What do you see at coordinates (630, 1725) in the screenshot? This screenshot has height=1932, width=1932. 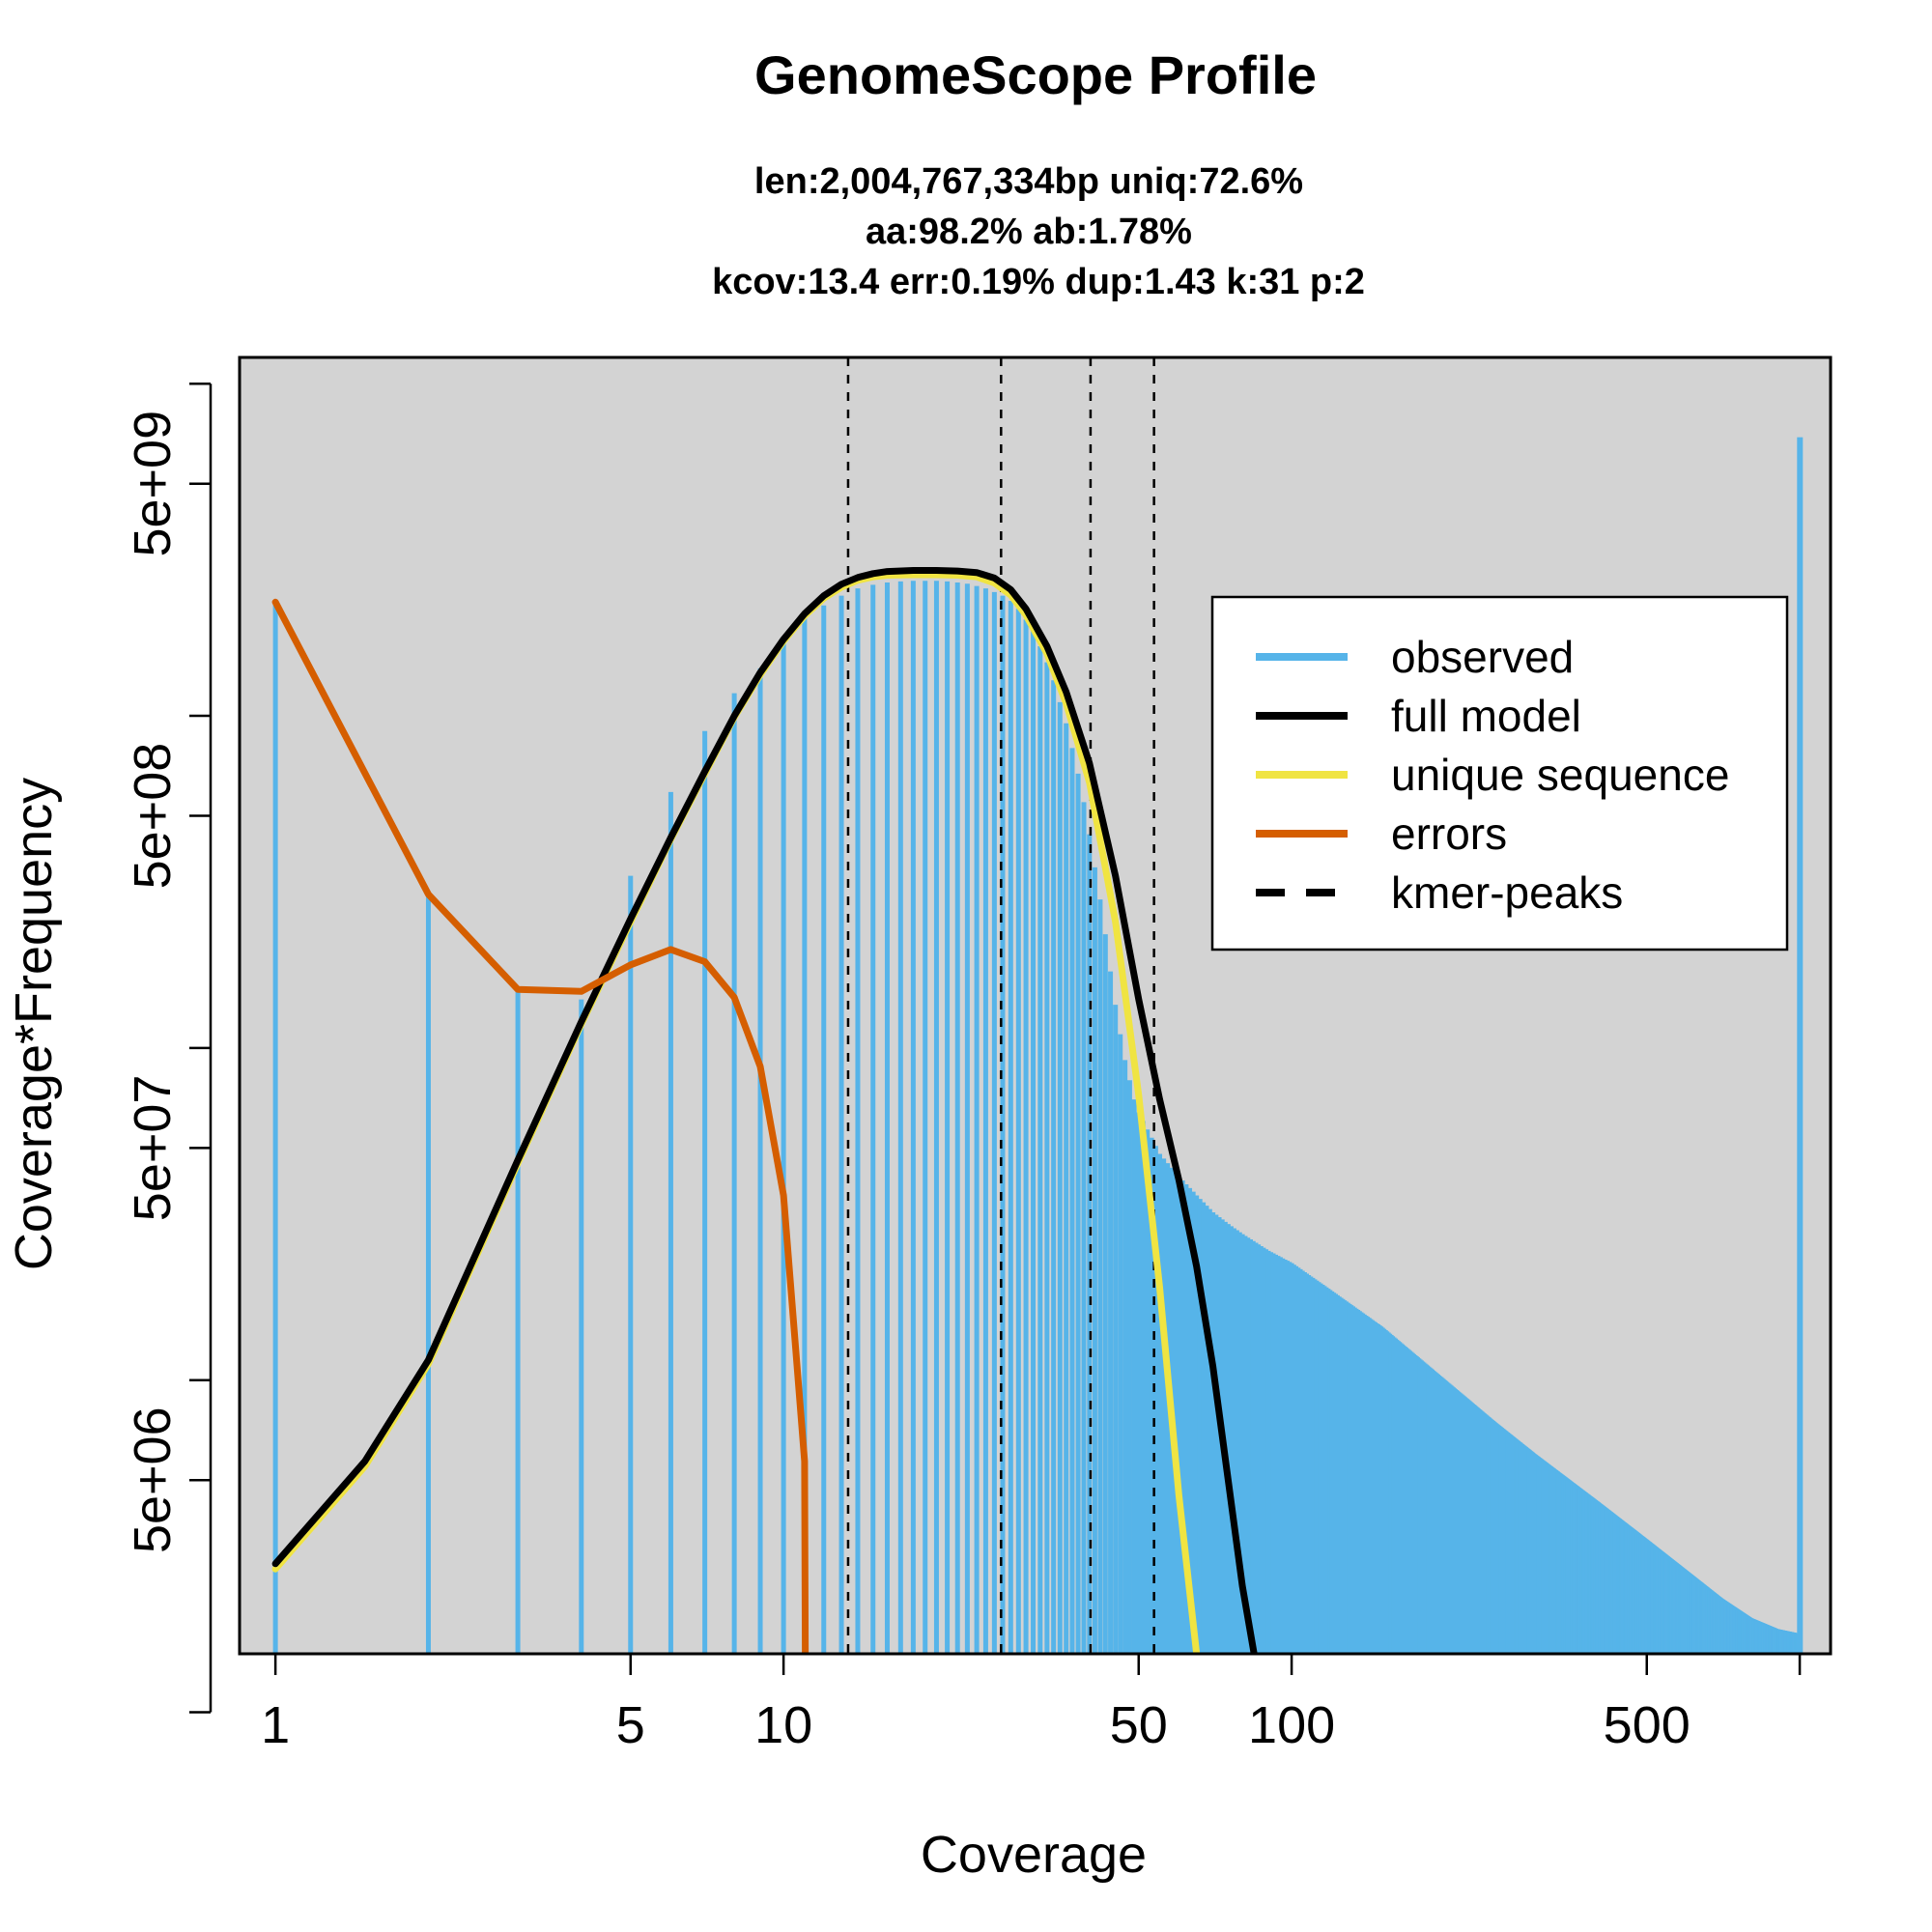 I see `x-tick-label: 5` at bounding box center [630, 1725].